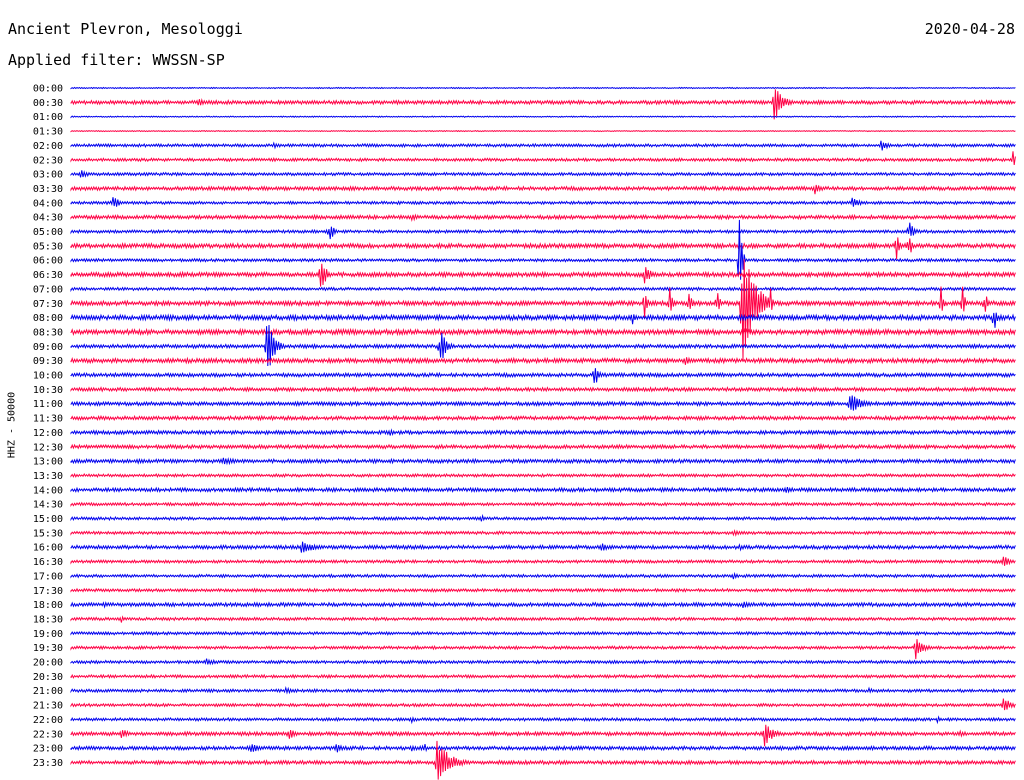 The width and height of the screenshot is (1024, 780). Describe the element at coordinates (48, 706) in the screenshot. I see `time-label-2130: 21:30` at that location.